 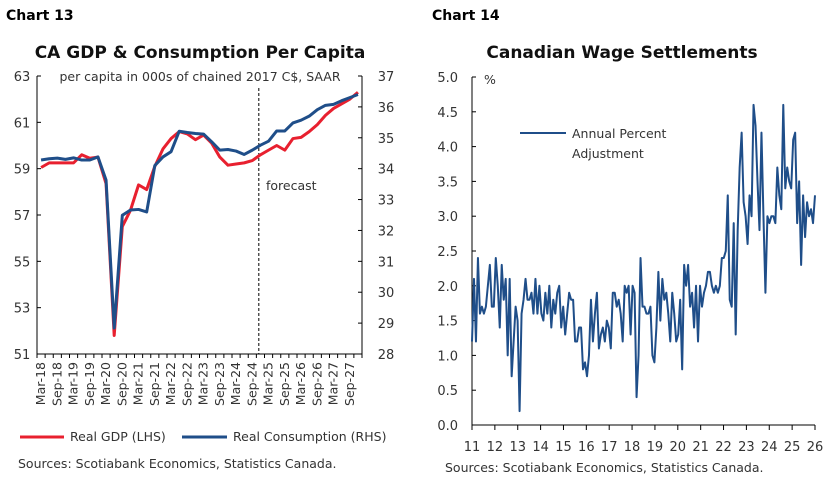 I want to click on x-tick-label: Mar-23, so click(x=203, y=383).